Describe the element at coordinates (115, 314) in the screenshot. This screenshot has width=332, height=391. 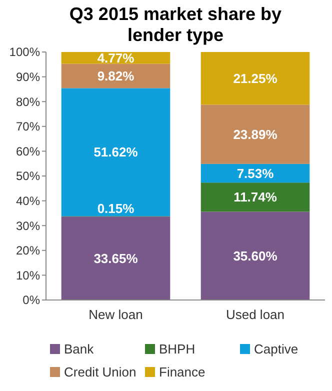
I see `x-tick-label: New loan` at that location.